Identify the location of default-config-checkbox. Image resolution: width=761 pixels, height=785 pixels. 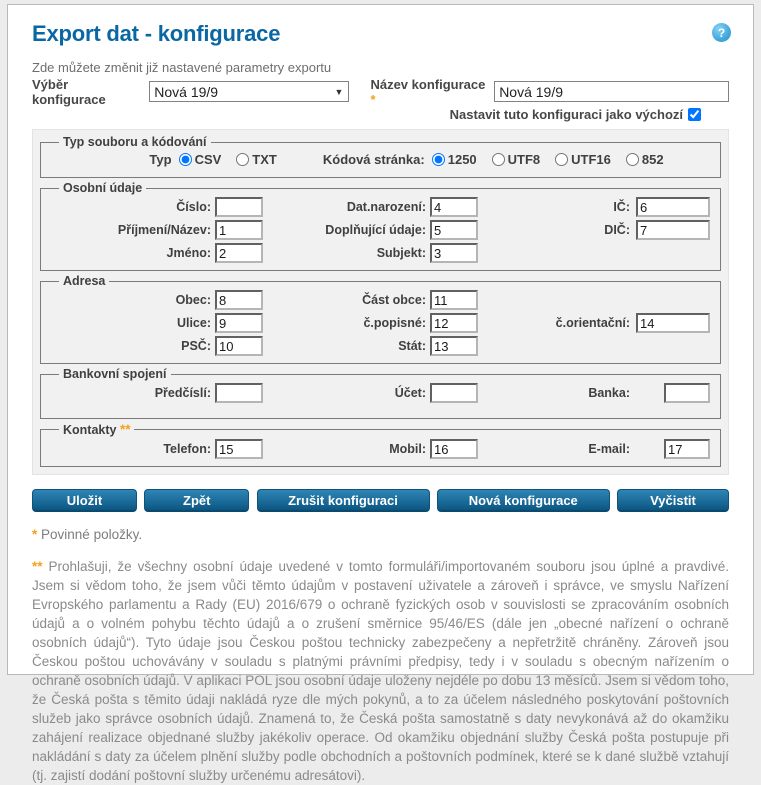
(694, 114).